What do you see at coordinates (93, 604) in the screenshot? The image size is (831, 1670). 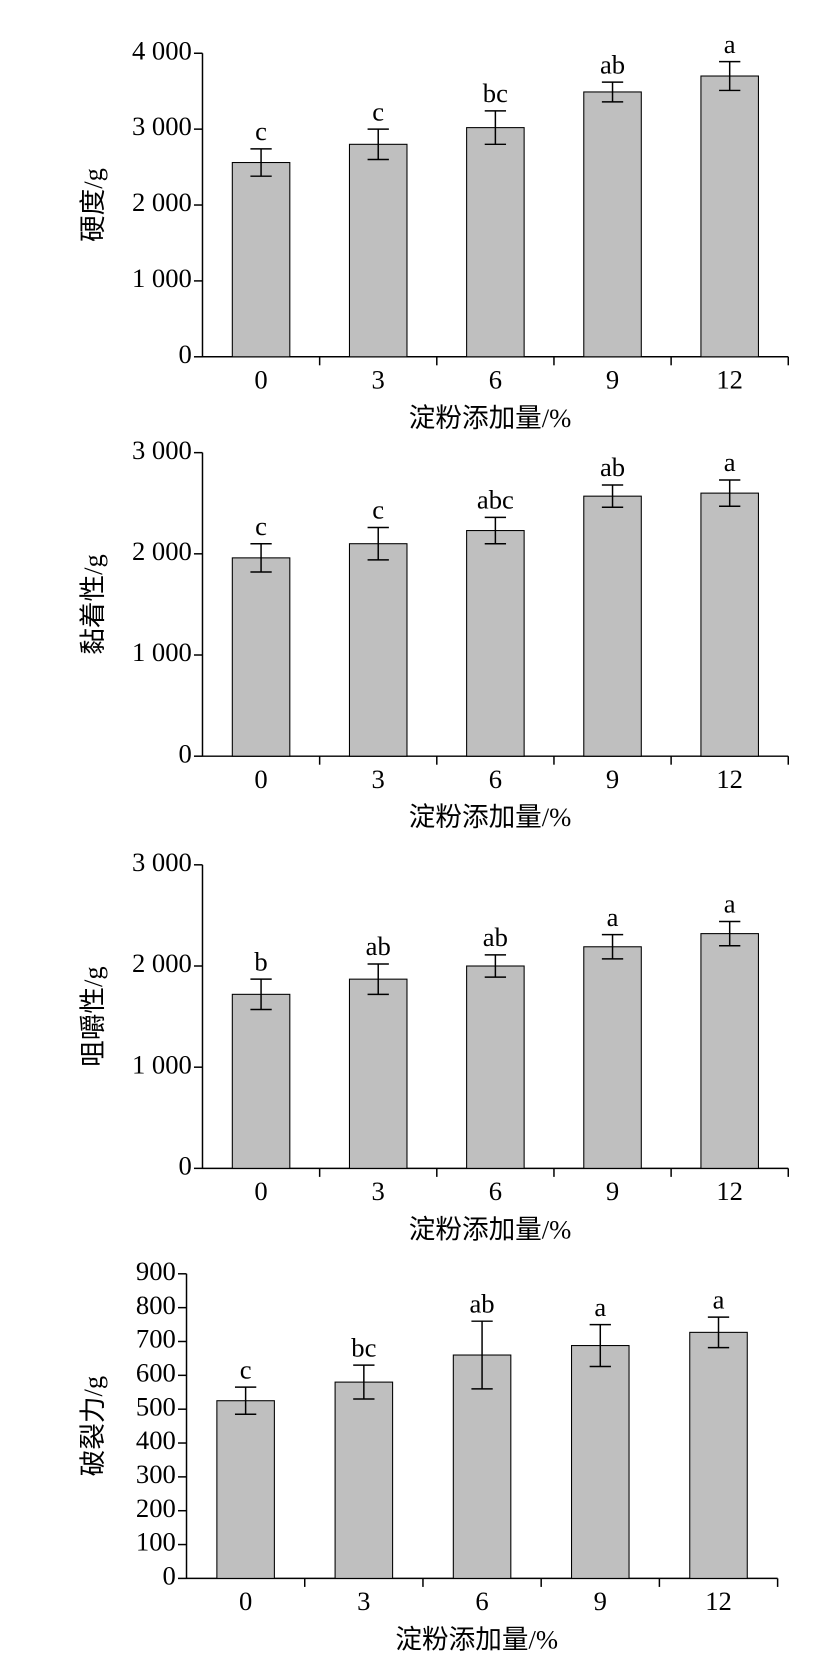 I see `y-axis-label: 黏着性/g` at bounding box center [93, 604].